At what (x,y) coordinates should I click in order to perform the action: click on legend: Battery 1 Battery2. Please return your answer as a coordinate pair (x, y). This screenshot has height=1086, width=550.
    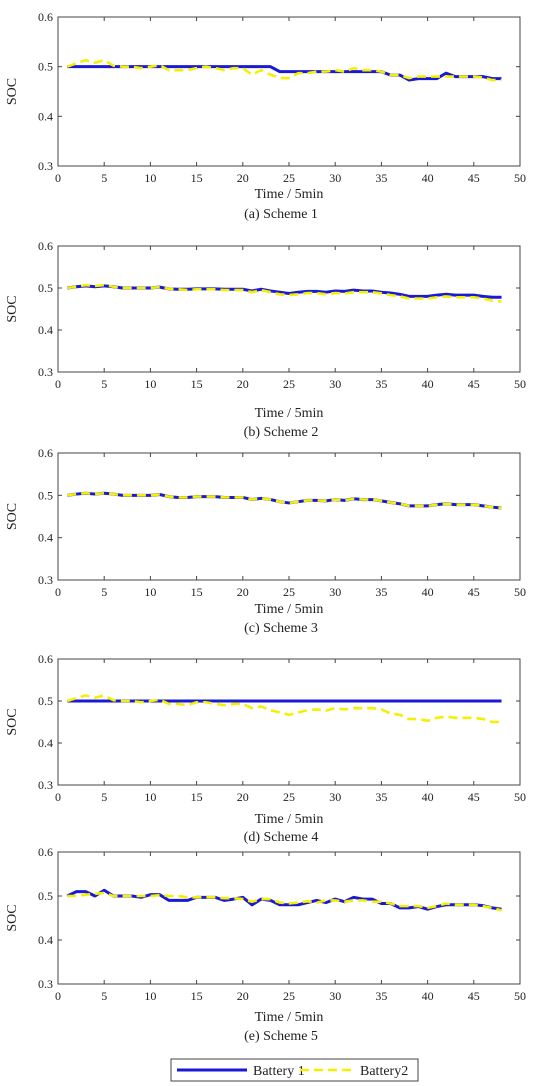
    Looking at the image, I should click on (294, 1070).